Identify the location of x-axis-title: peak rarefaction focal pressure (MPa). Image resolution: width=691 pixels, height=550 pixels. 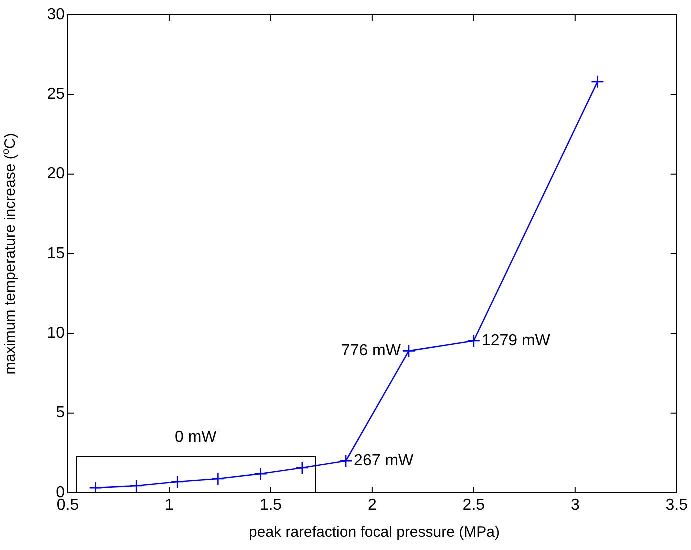
(374, 532).